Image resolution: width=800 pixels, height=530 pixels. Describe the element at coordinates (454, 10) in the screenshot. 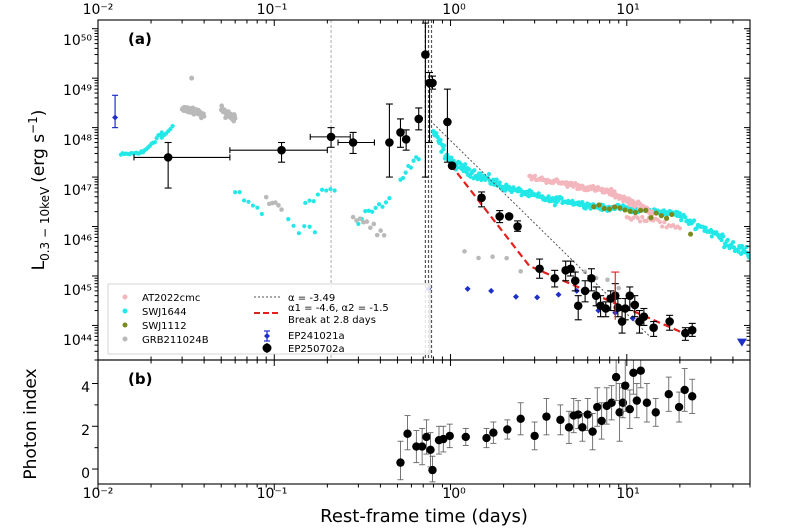

I see `top-xtick-label-1e0: 10⁰` at that location.